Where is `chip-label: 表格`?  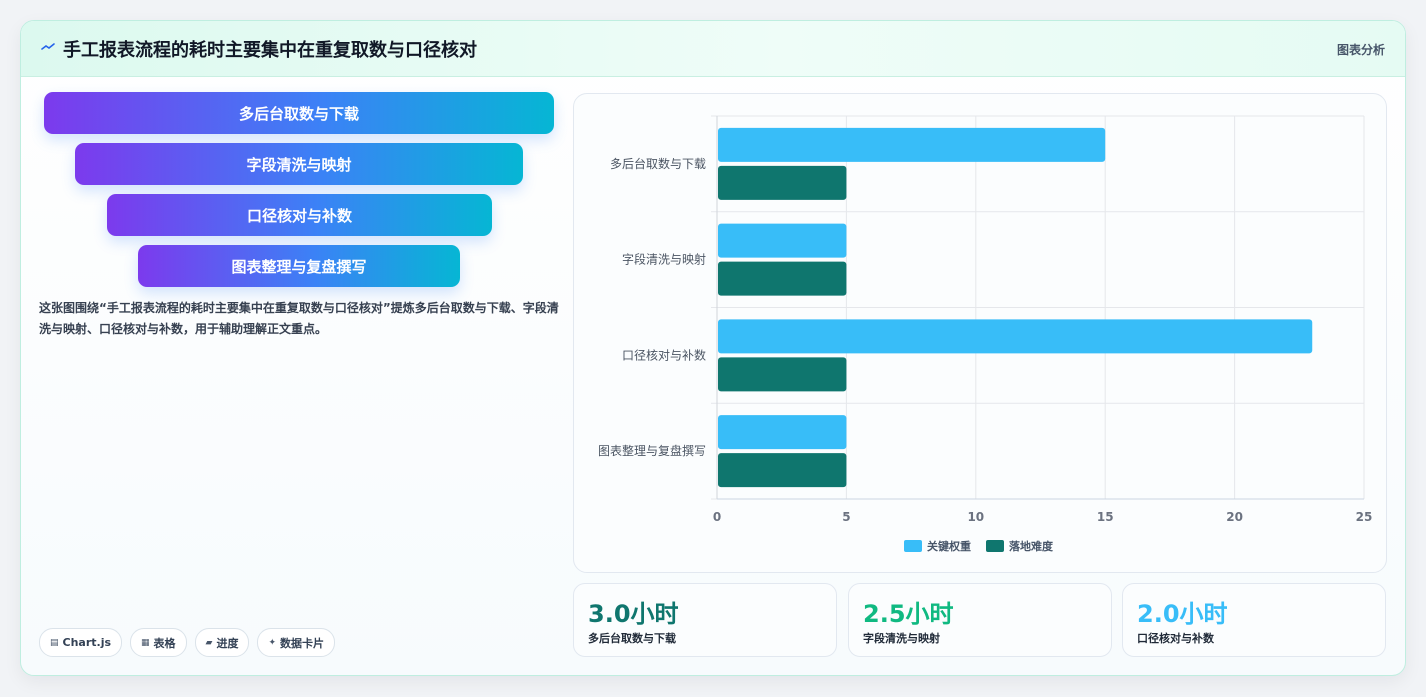
chip-label: 表格 is located at coordinates (164, 643).